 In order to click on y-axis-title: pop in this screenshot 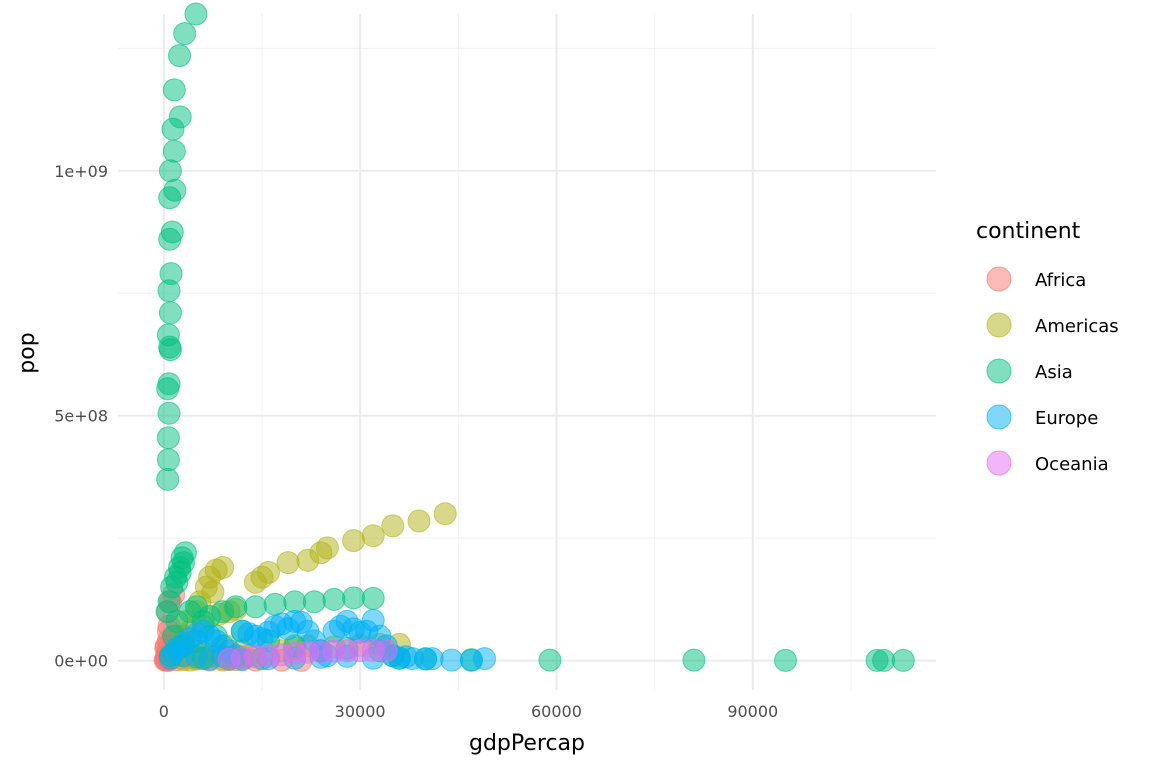, I will do `click(27, 352)`.